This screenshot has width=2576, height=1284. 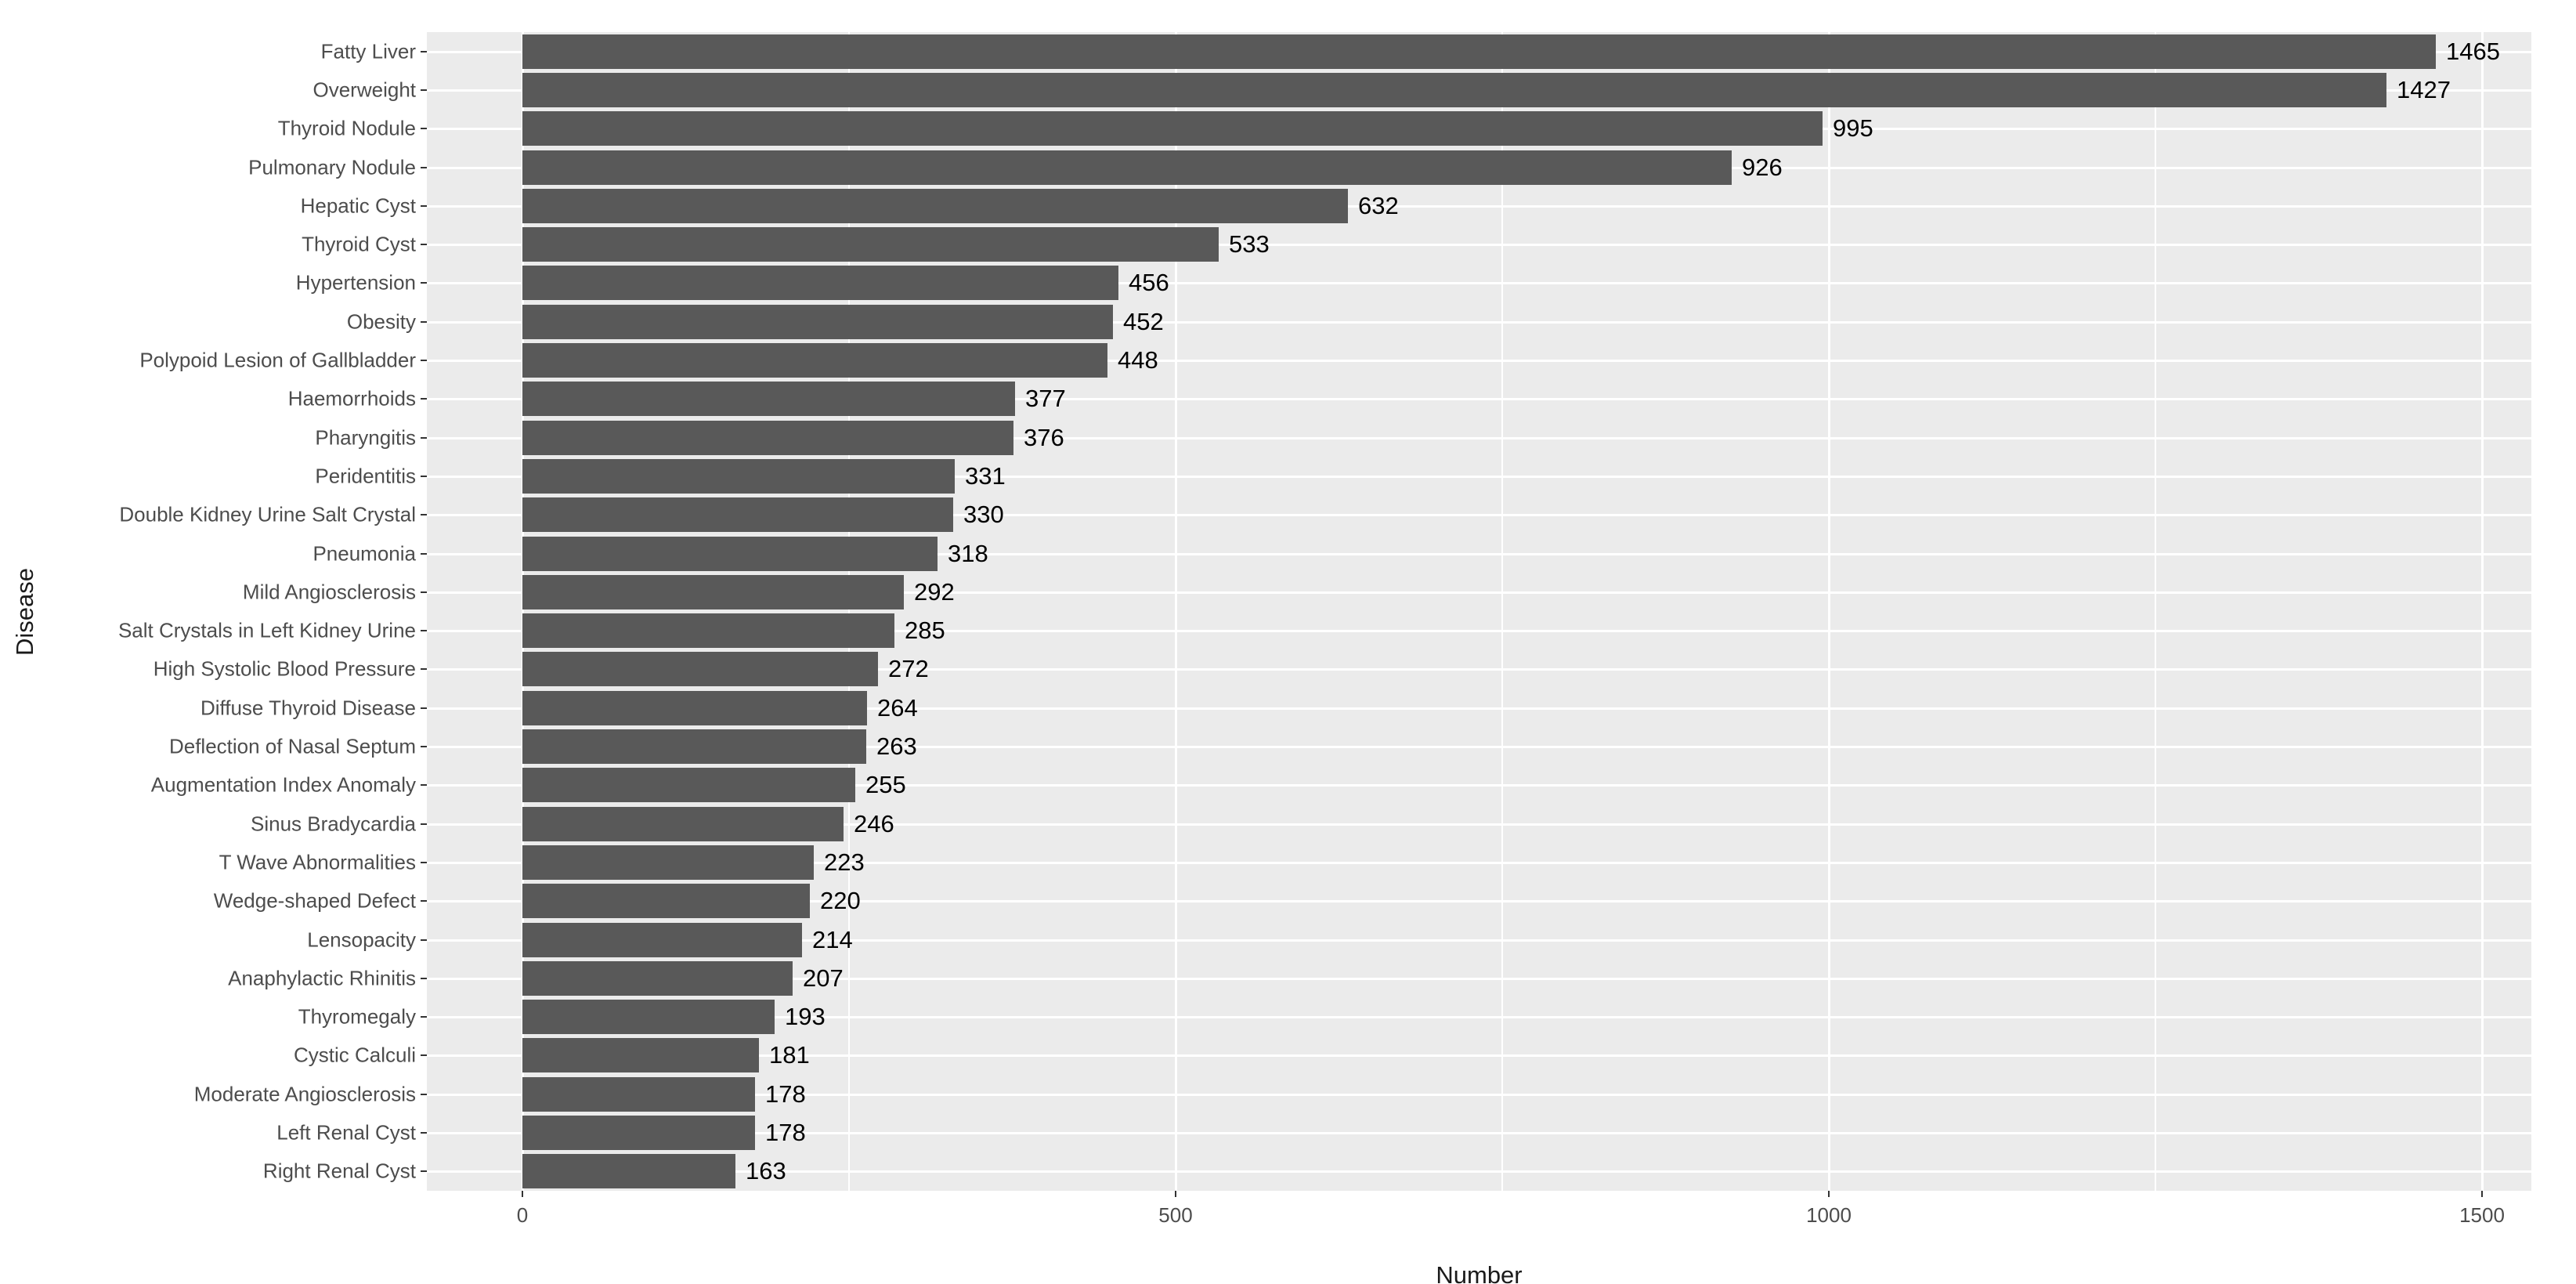 What do you see at coordinates (897, 708) in the screenshot?
I see `bar-value-label: 264` at bounding box center [897, 708].